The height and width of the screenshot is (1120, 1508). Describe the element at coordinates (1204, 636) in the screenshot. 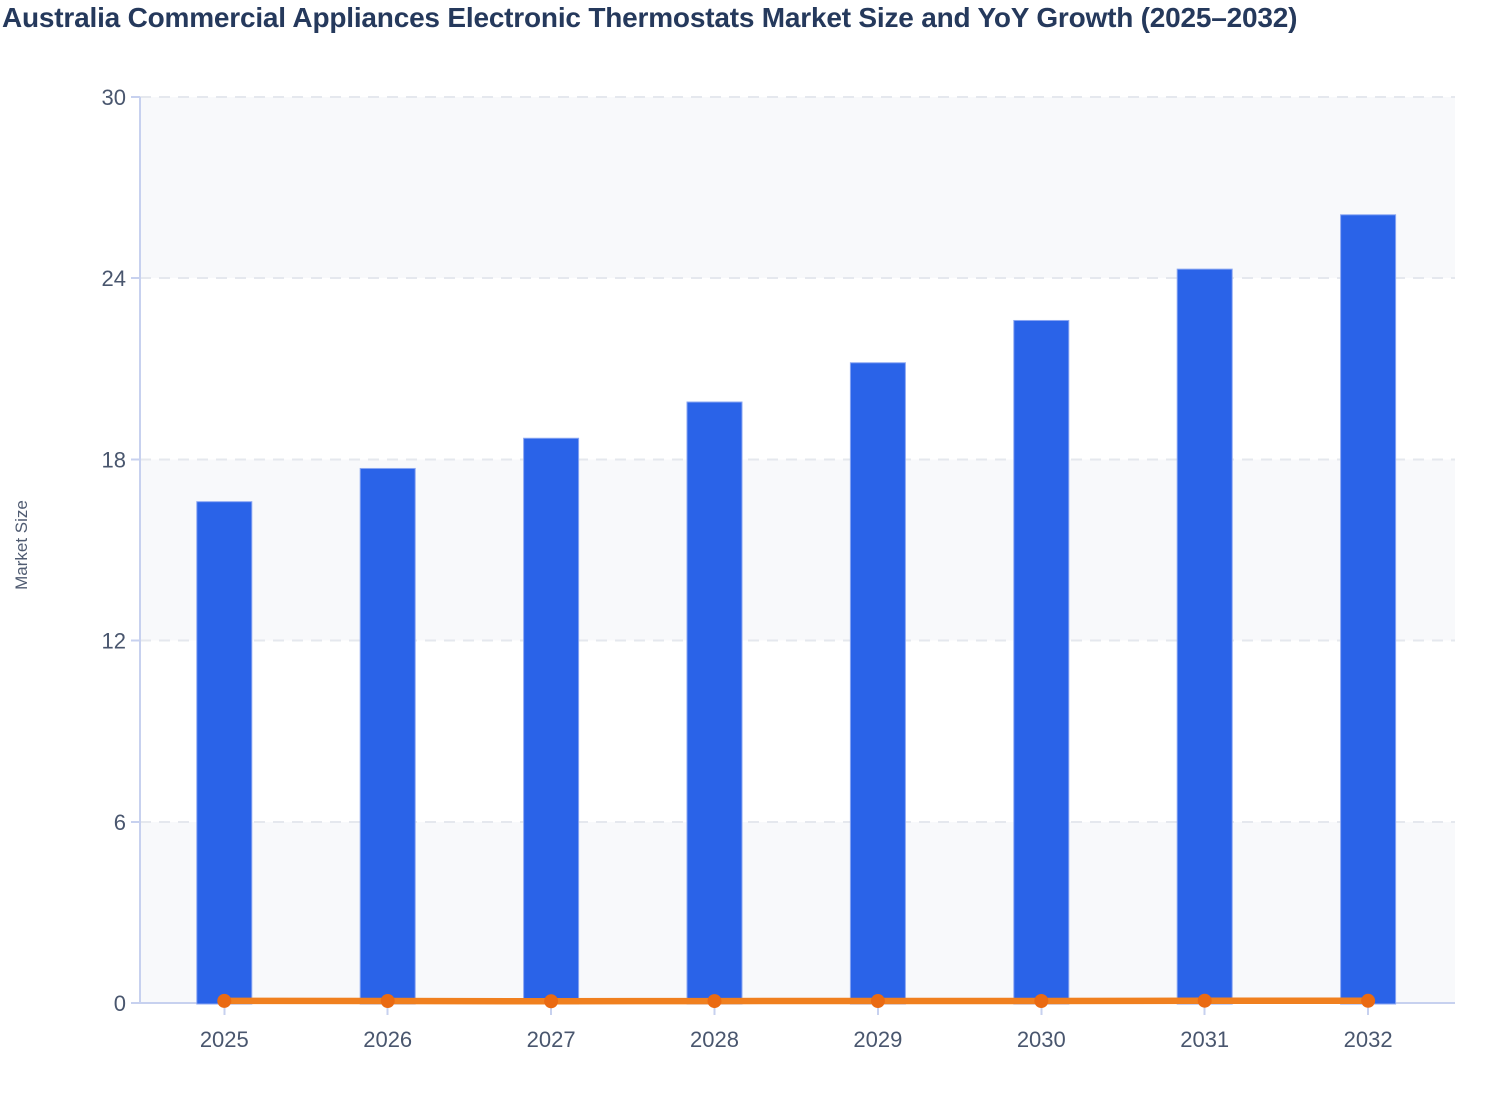

I see `bar-2031` at that location.